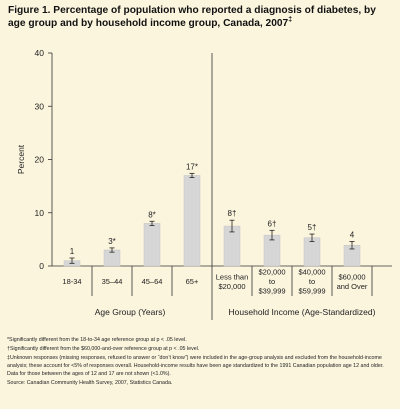  Describe the element at coordinates (311, 291) in the screenshot. I see `x-tick-label: $59,999` at that location.